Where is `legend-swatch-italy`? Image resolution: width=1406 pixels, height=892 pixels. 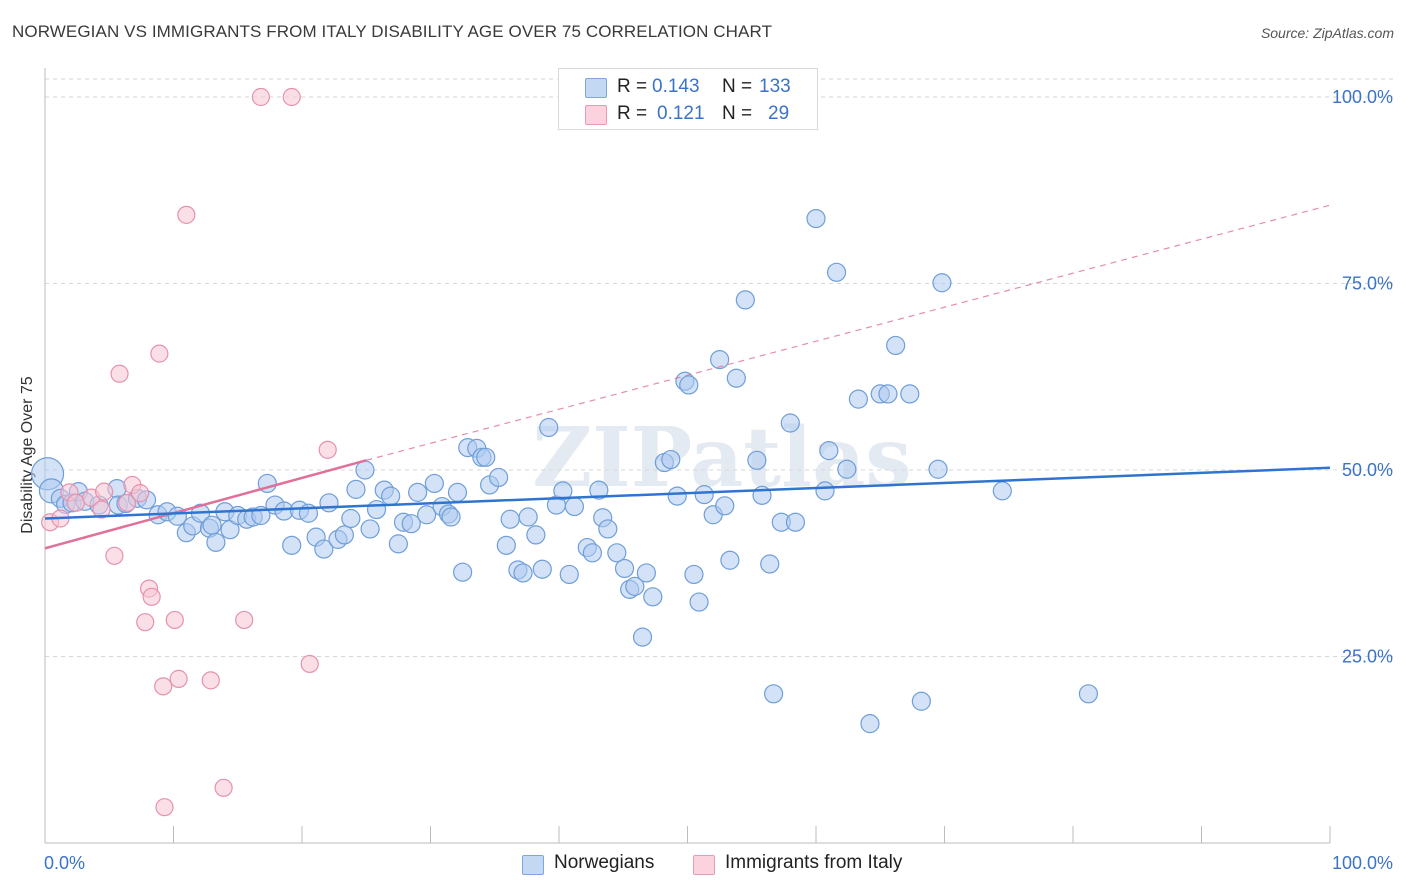 legend-swatch-italy is located at coordinates (596, 115).